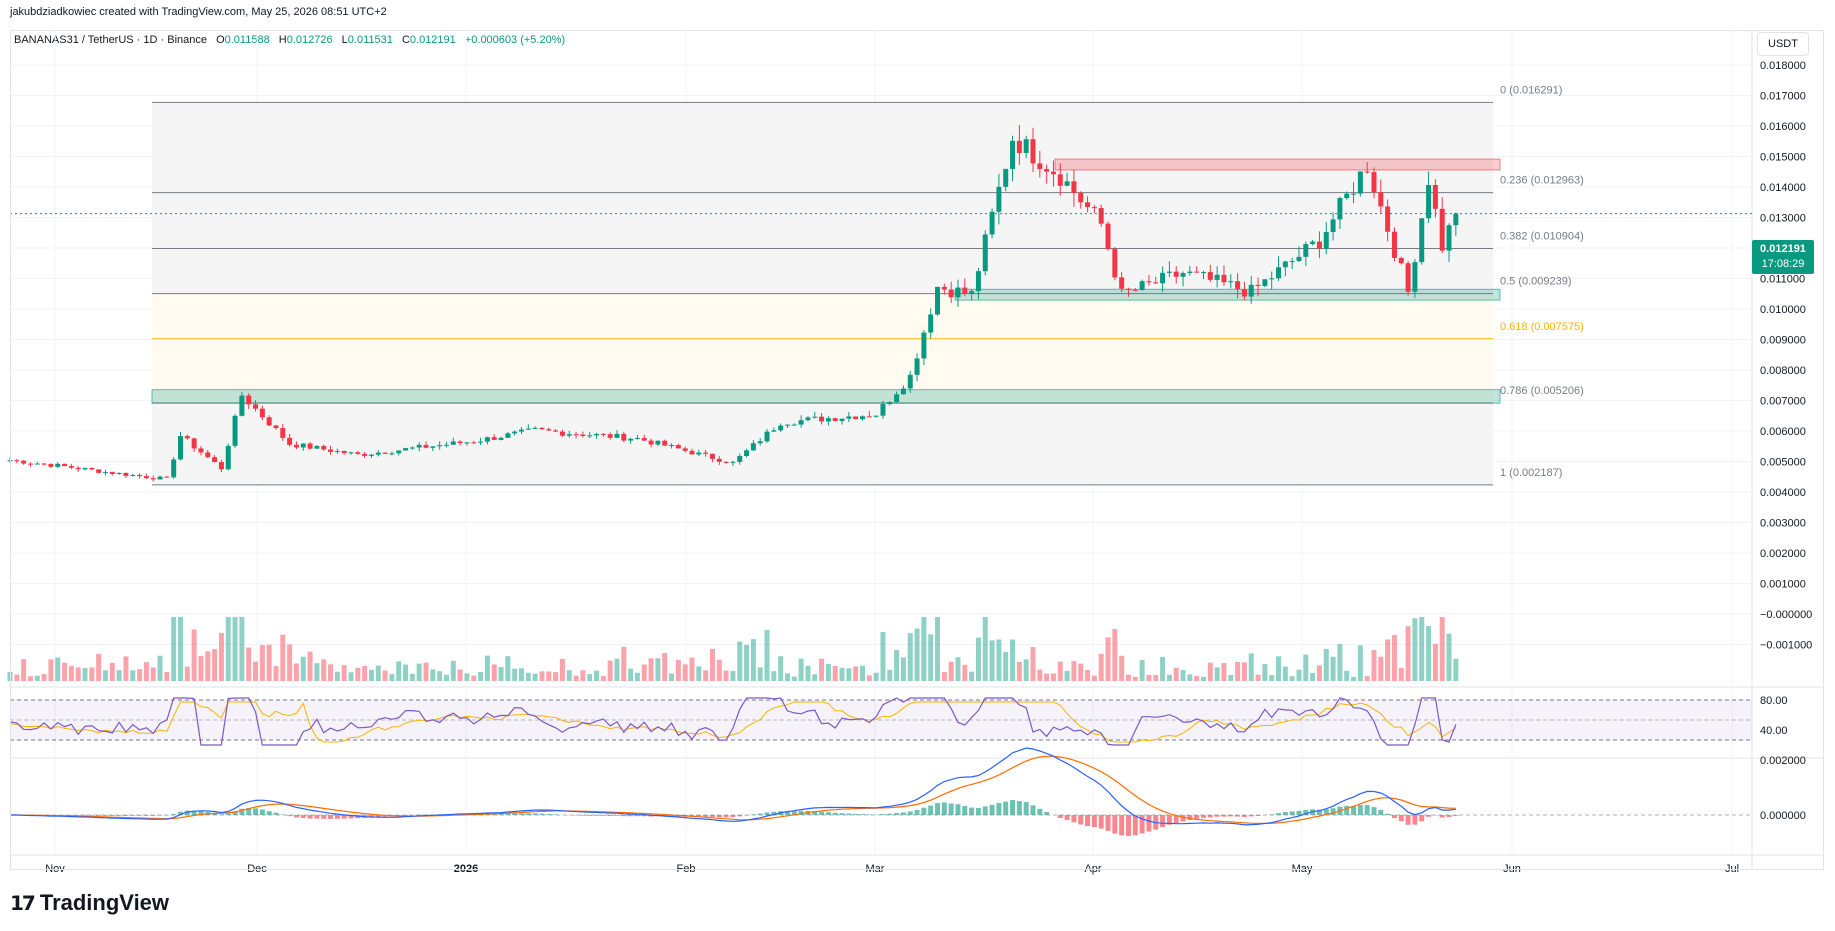 This screenshot has width=1835, height=931. What do you see at coordinates (1783, 219) in the screenshot?
I see `price-axis-label: 0.013000` at bounding box center [1783, 219].